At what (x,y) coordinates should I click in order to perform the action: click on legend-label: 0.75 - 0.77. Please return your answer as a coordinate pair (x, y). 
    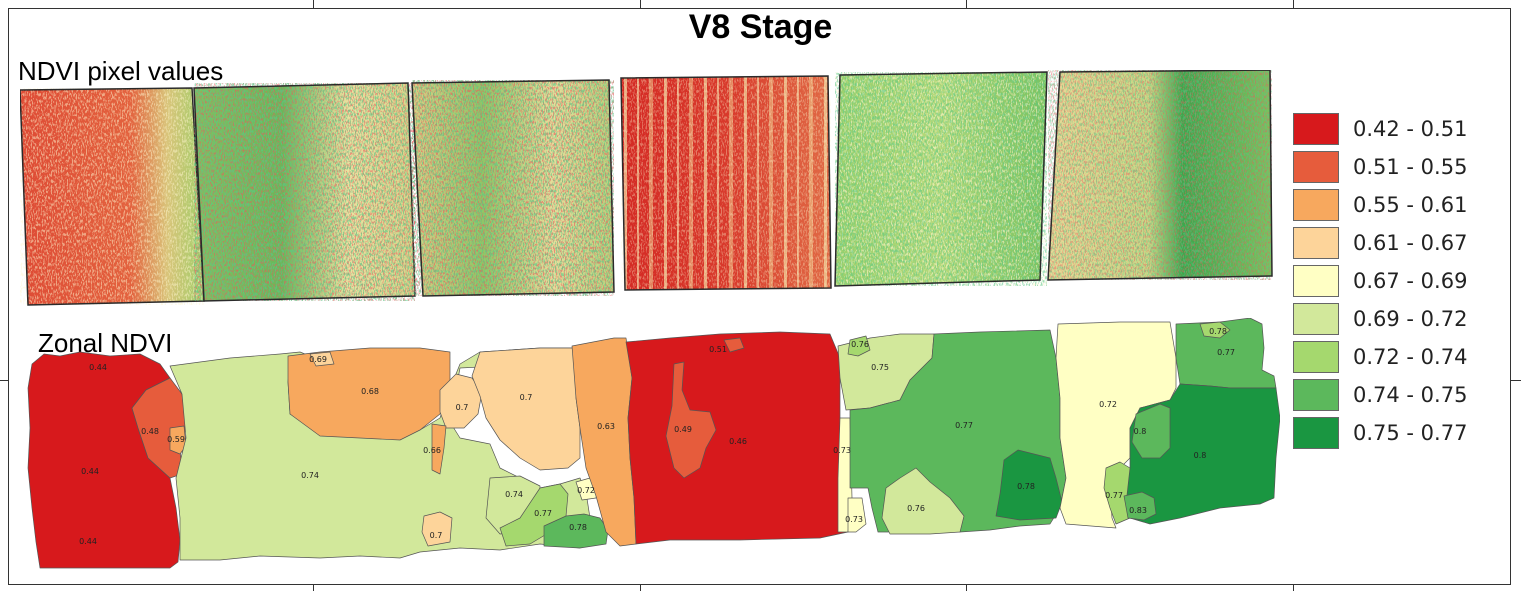
    Looking at the image, I should click on (1410, 433).